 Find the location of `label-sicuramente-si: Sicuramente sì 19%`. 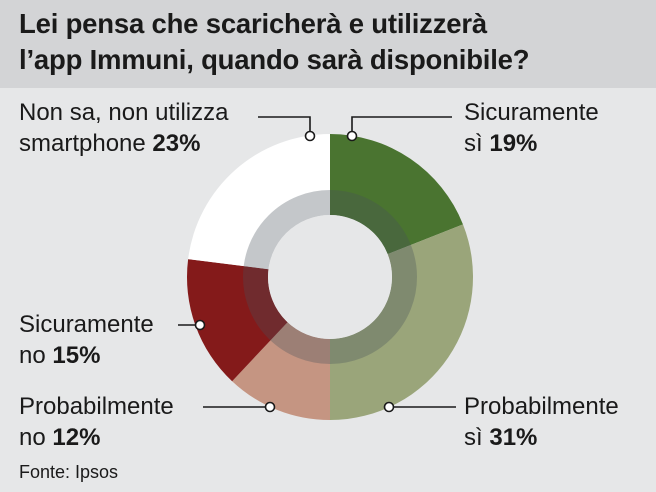

label-sicuramente-si: Sicuramente sì 19% is located at coordinates (531, 128).